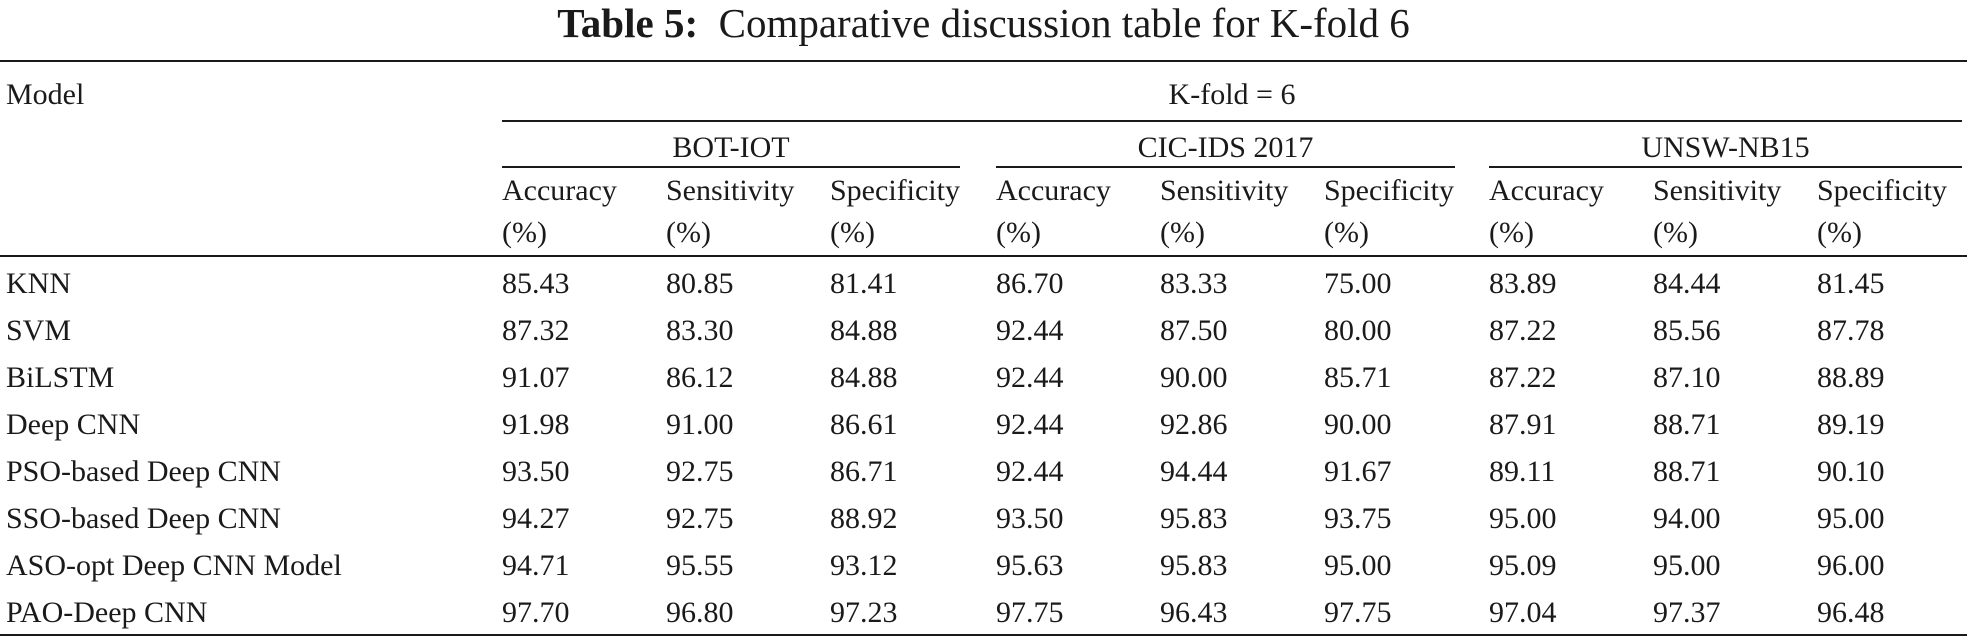 This screenshot has width=1967, height=638. What do you see at coordinates (1851, 283) in the screenshot?
I see `table-cell: 81.45` at bounding box center [1851, 283].